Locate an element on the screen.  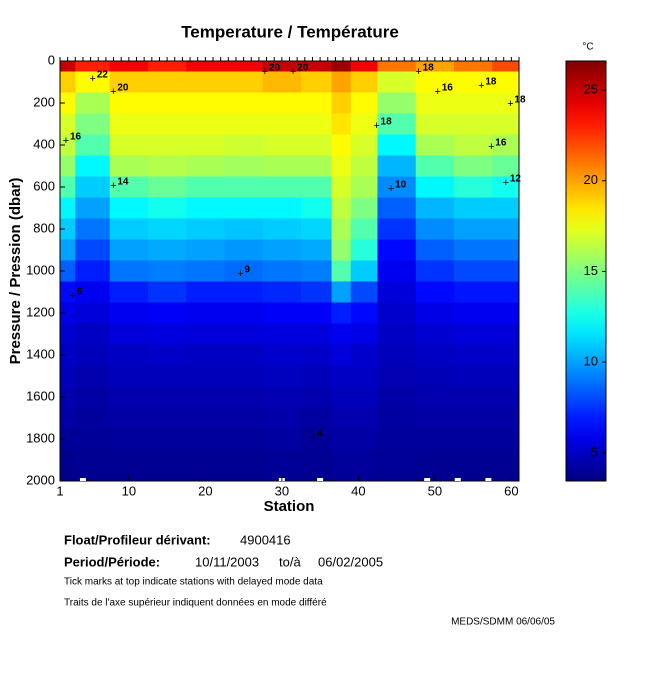
x-tick-label: 50 is located at coordinates (435, 490).